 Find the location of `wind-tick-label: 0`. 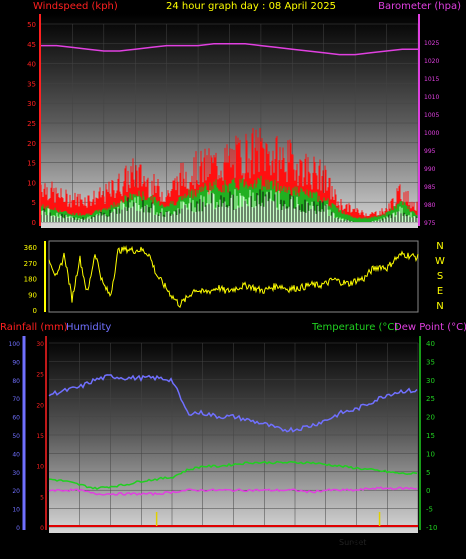

wind-tick-label: 0 is located at coordinates (34, 223).